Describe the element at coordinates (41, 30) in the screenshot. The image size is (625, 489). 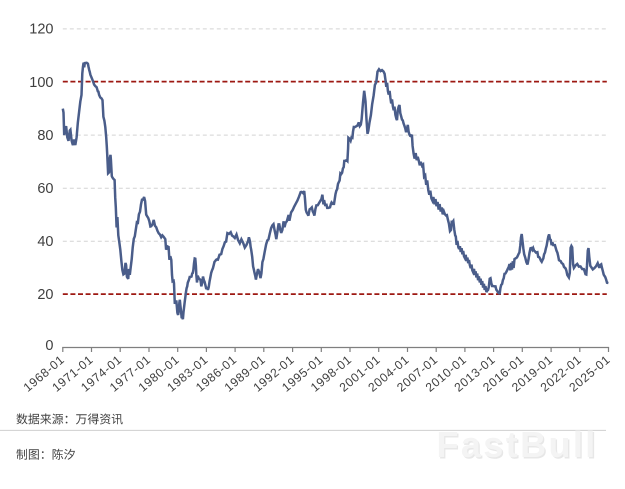
I see `svg-text: 120` at that location.